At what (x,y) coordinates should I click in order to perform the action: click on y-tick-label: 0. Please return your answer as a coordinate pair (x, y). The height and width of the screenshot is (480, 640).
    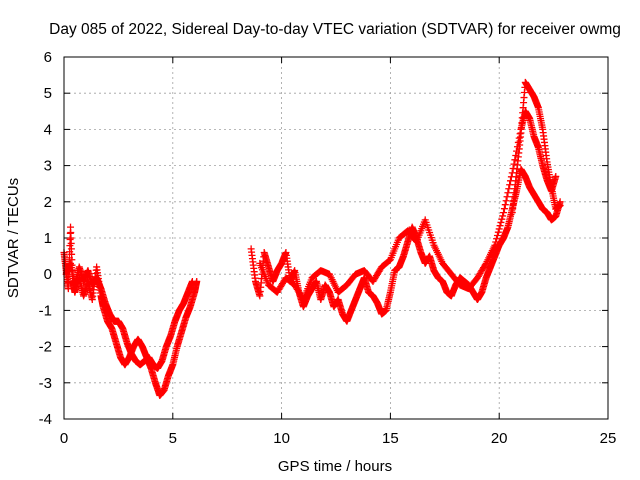
    Looking at the image, I should click on (48, 274).